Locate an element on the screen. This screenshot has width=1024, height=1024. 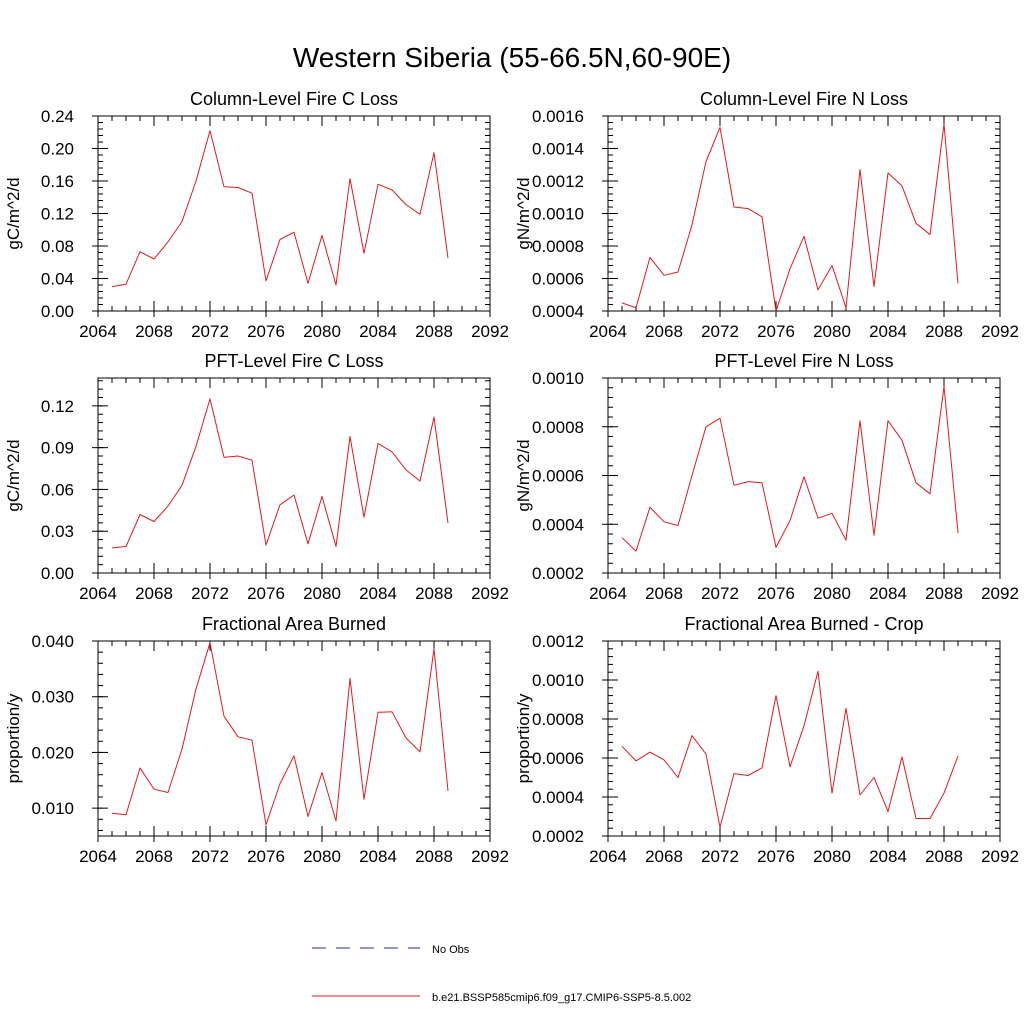
figure-title: Western Siberia (55-66.5N,60-90E) is located at coordinates (512, 57).